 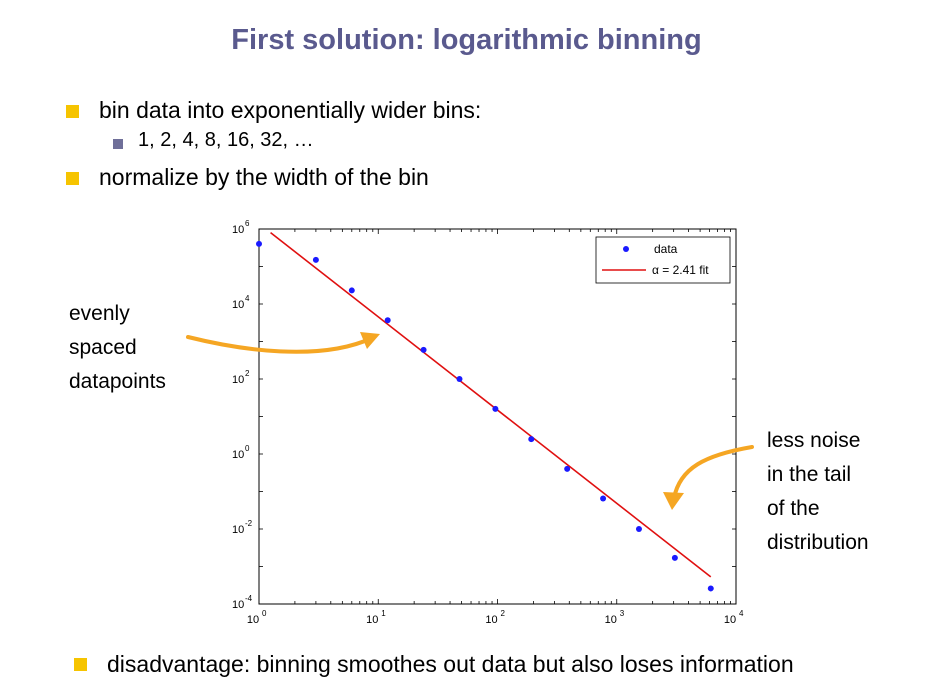 I want to click on sub-bullet-marker, so click(x=118, y=144).